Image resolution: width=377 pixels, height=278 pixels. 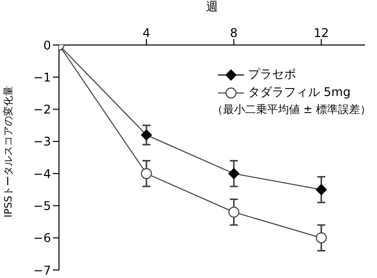 What do you see at coordinates (42, 238) in the screenshot?
I see `y-tick-label: −6` at bounding box center [42, 238].